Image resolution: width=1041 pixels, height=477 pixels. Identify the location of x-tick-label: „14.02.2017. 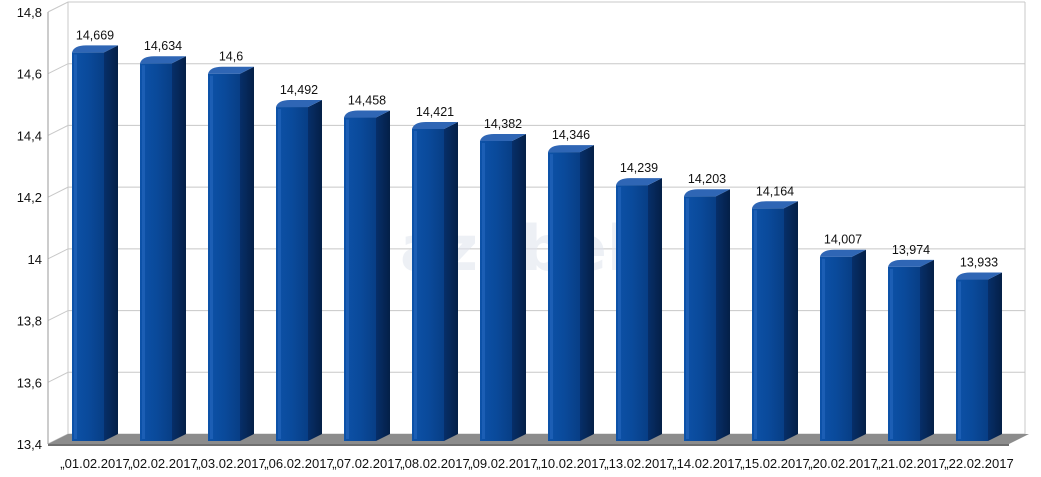
(706, 463).